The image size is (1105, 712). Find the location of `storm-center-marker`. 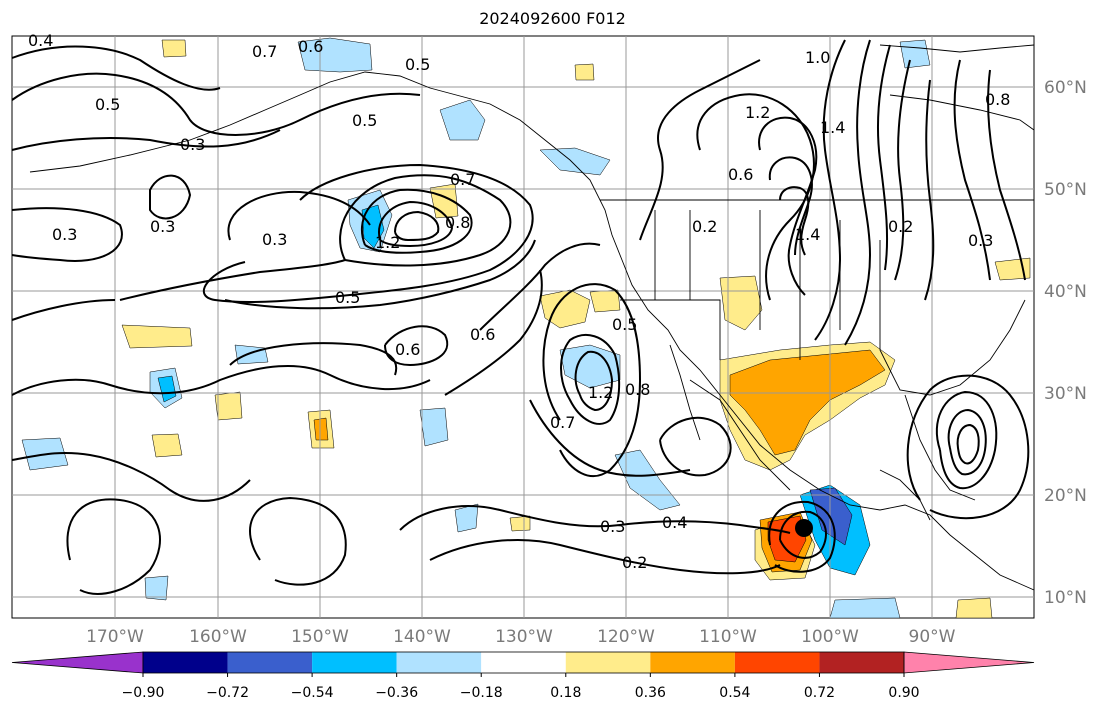

storm-center-marker is located at coordinates (804, 528).